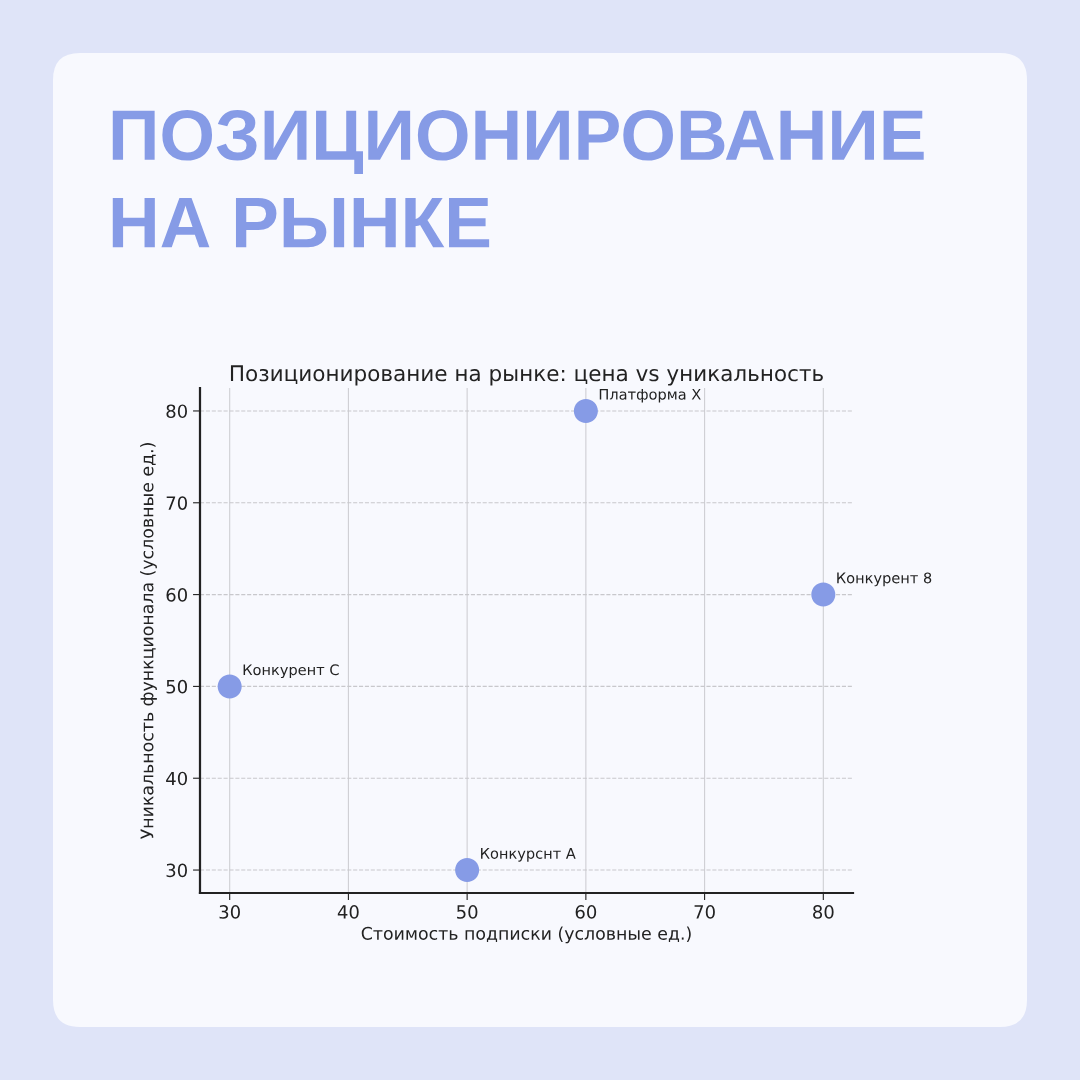 The width and height of the screenshot is (1080, 1080). I want to click on annotation: Конкурснт А, so click(528, 855).